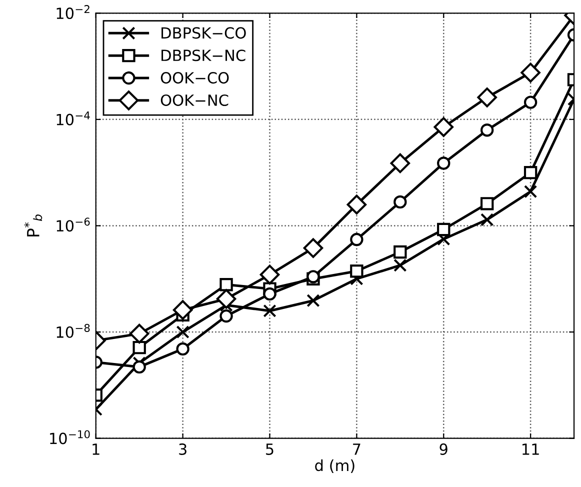  I want to click on y-tick-label: 10$^{−4}$, so click(73, 118).